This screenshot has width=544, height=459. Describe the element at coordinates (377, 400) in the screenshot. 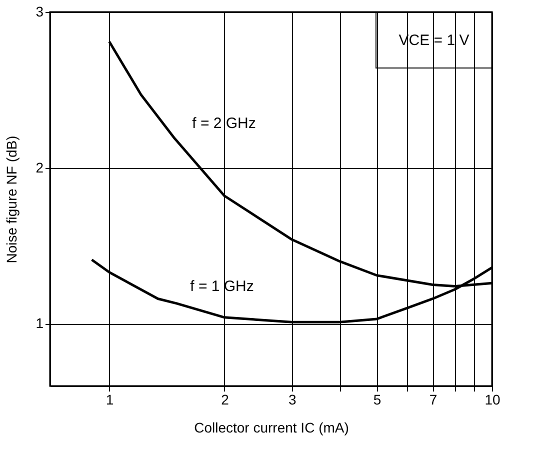

I see `x-tick-label: 5` at that location.